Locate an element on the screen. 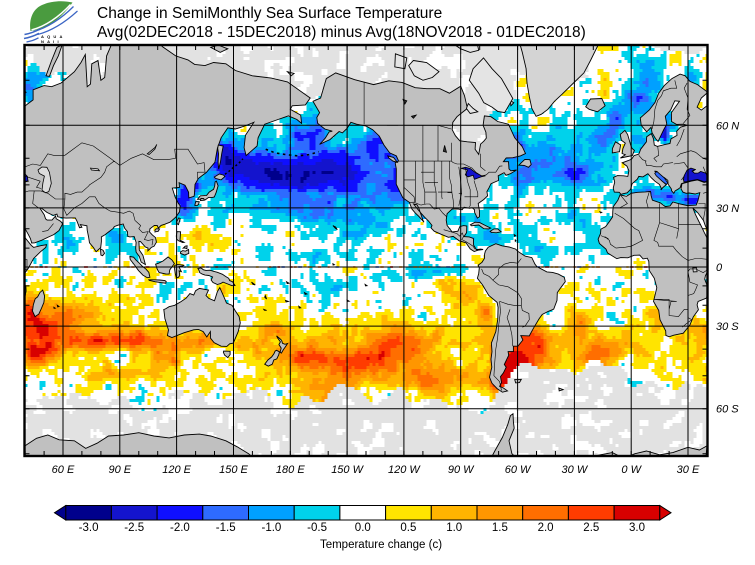 This screenshot has width=755, height=565. svg-text: 120 E is located at coordinates (176, 470).